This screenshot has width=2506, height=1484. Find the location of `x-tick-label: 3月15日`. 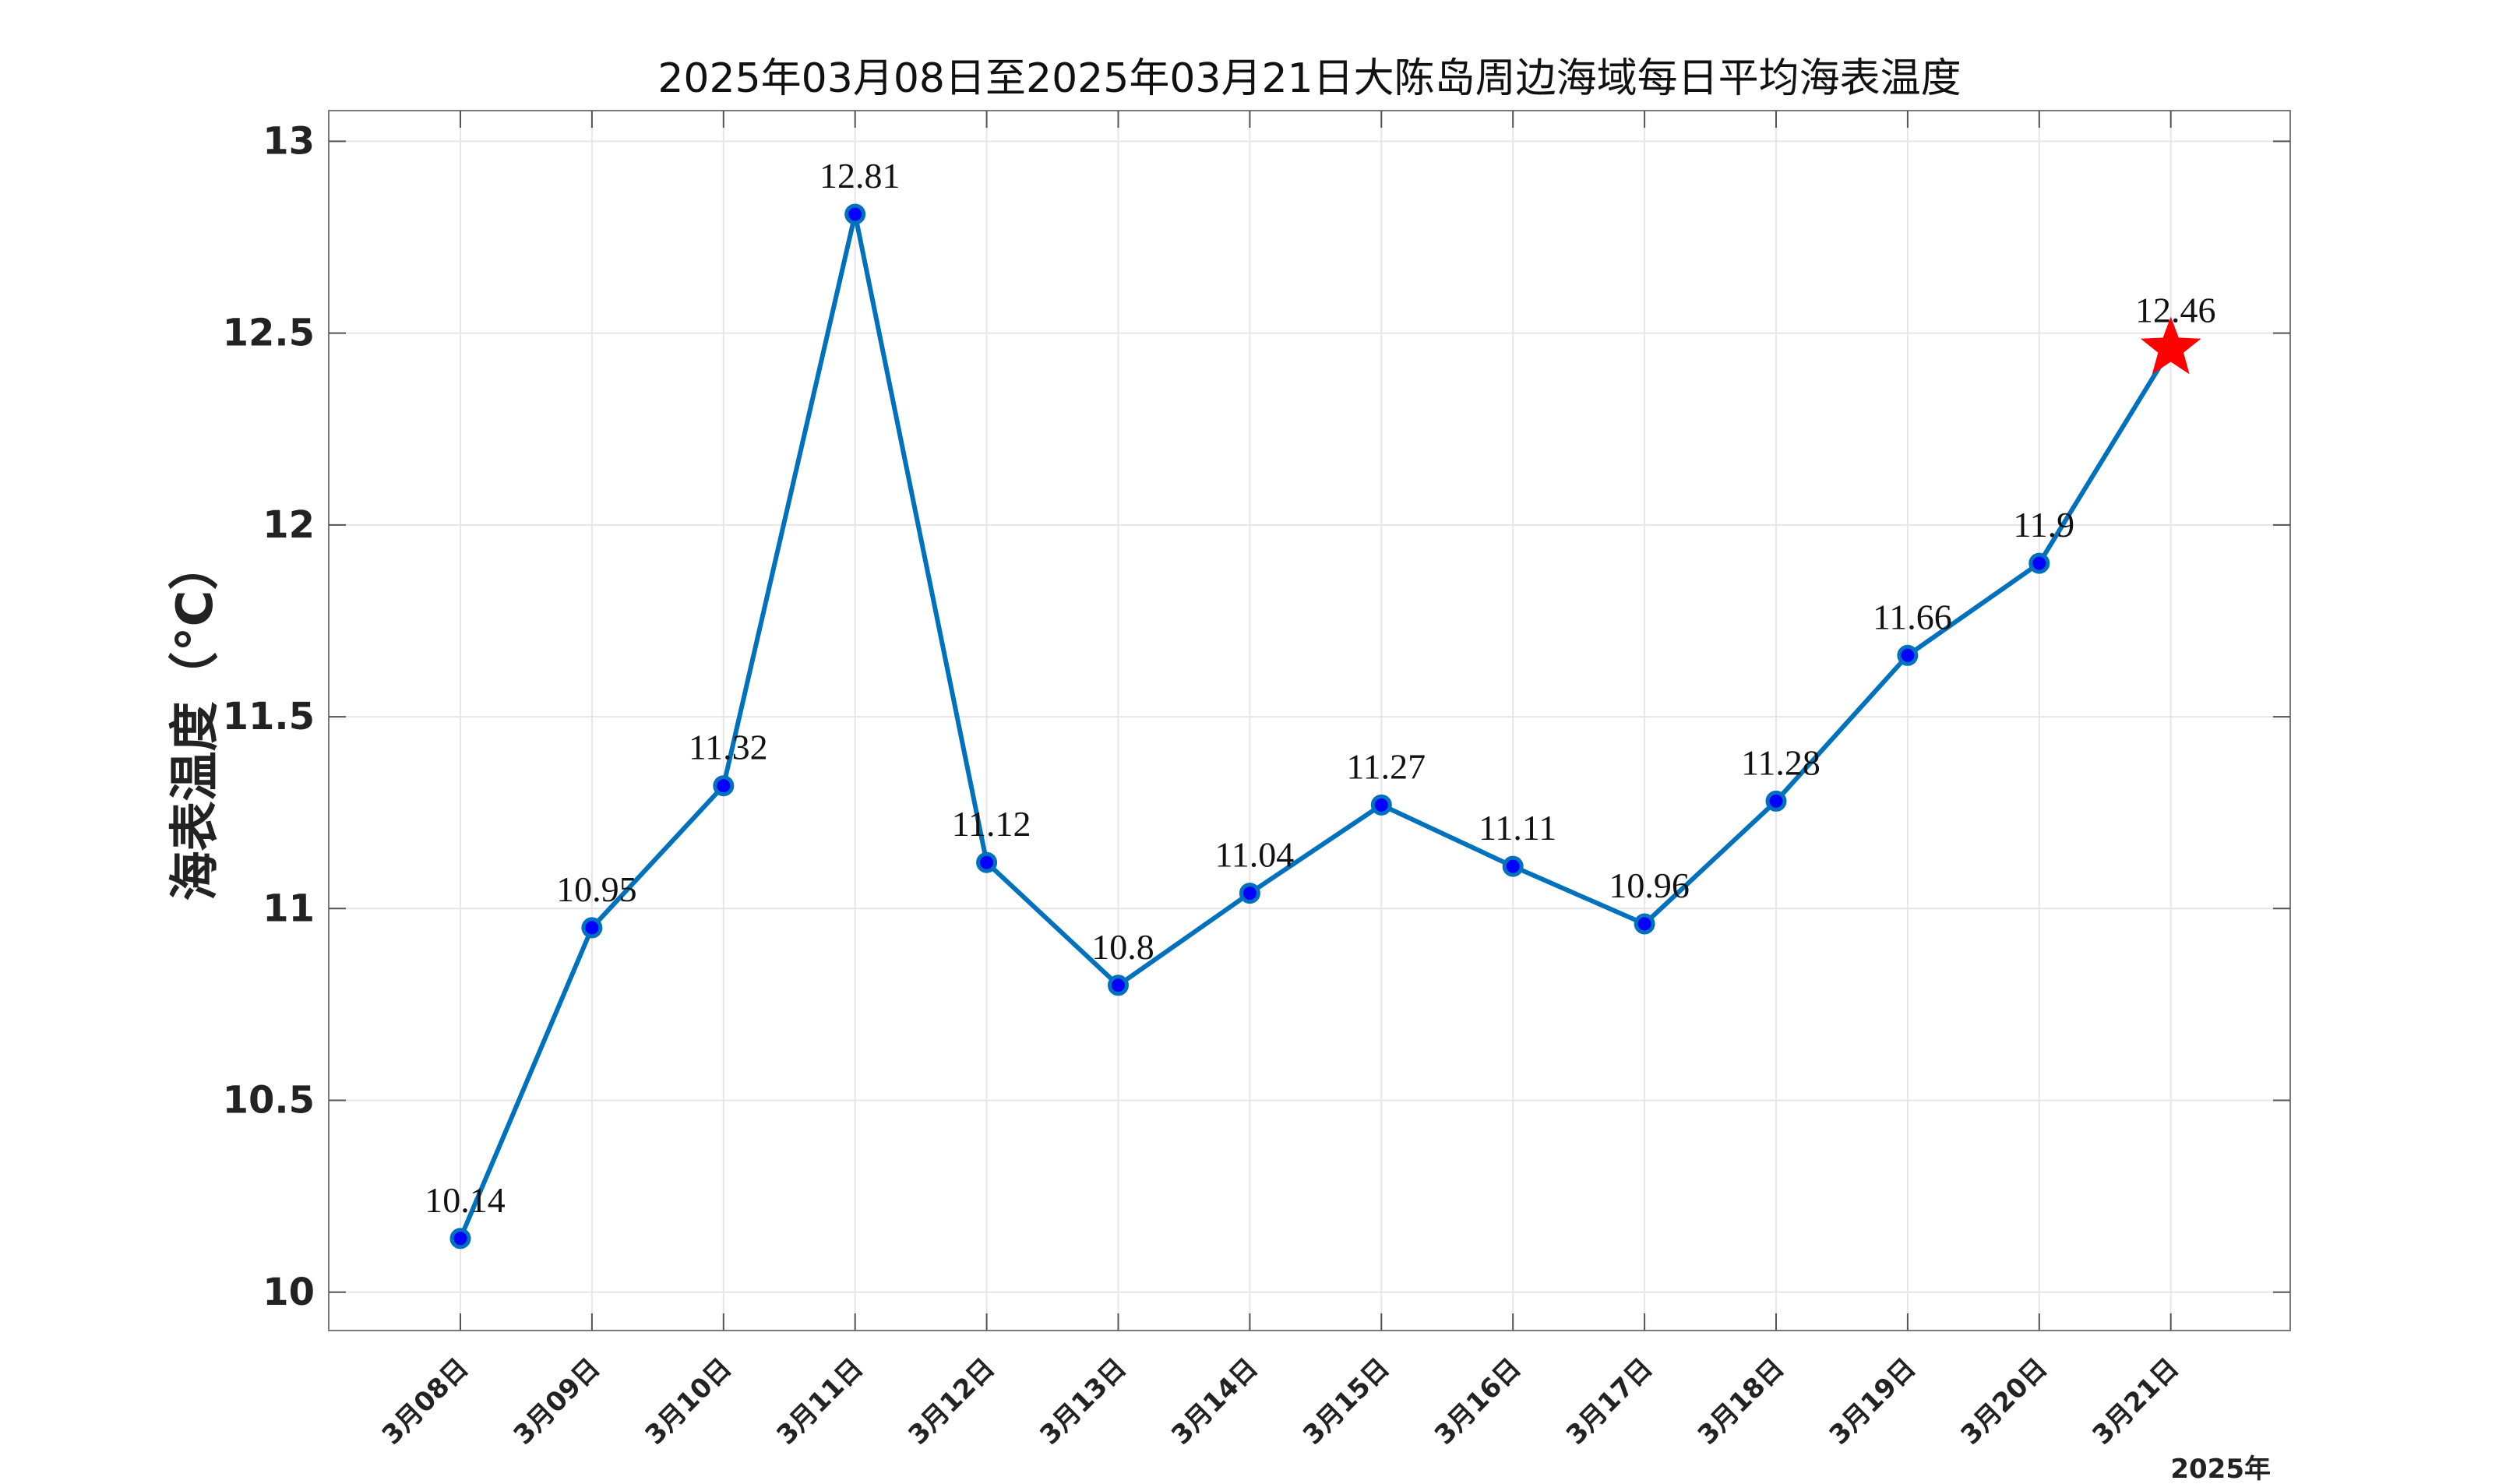

x-tick-label: 3月15日 is located at coordinates (1346, 1402).